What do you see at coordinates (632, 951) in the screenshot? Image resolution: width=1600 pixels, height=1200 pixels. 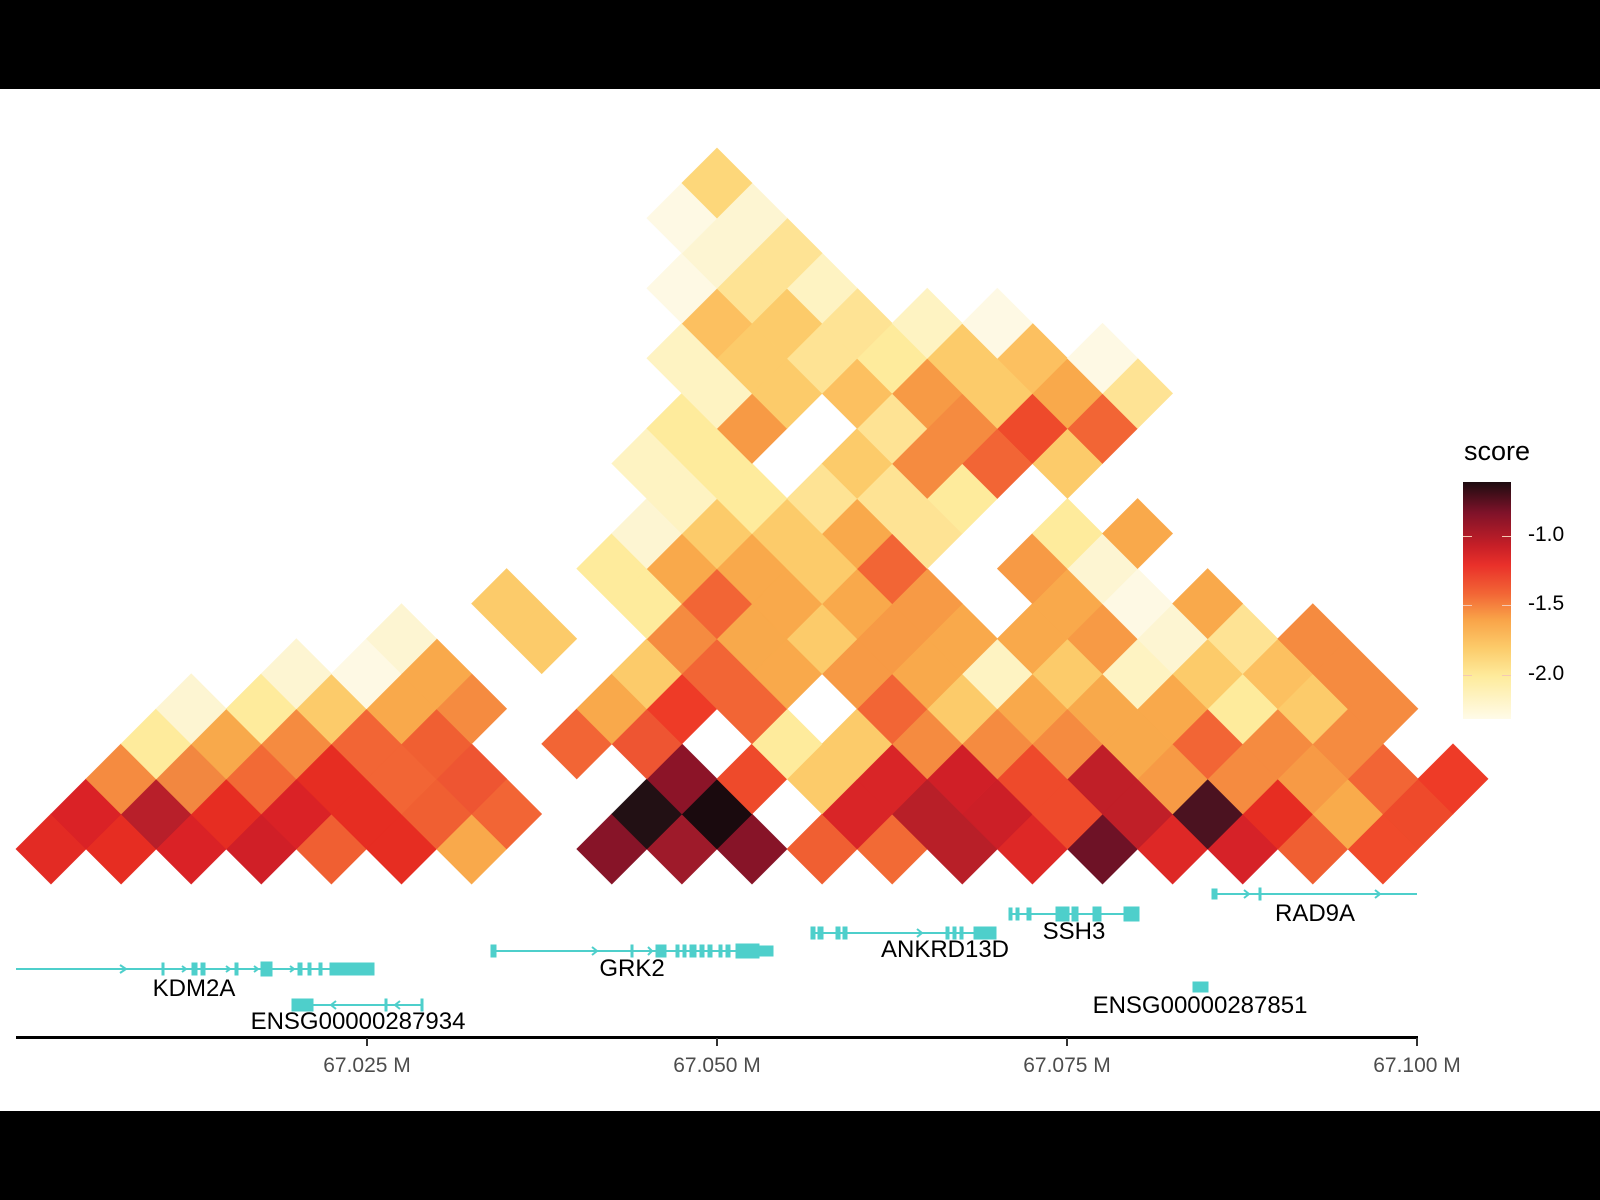 I see `gene-model-grk2` at bounding box center [632, 951].